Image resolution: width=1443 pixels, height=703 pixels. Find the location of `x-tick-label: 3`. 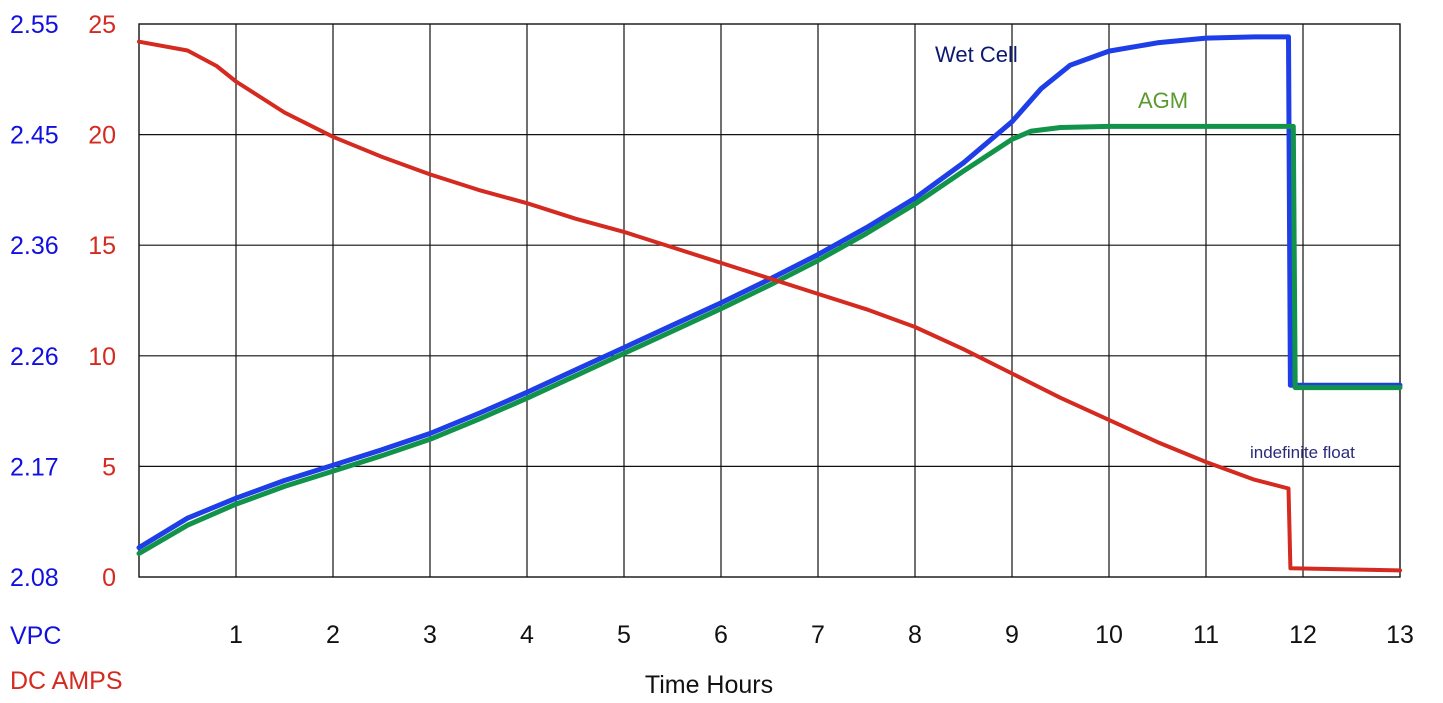

x-tick-label: 3 is located at coordinates (430, 635).